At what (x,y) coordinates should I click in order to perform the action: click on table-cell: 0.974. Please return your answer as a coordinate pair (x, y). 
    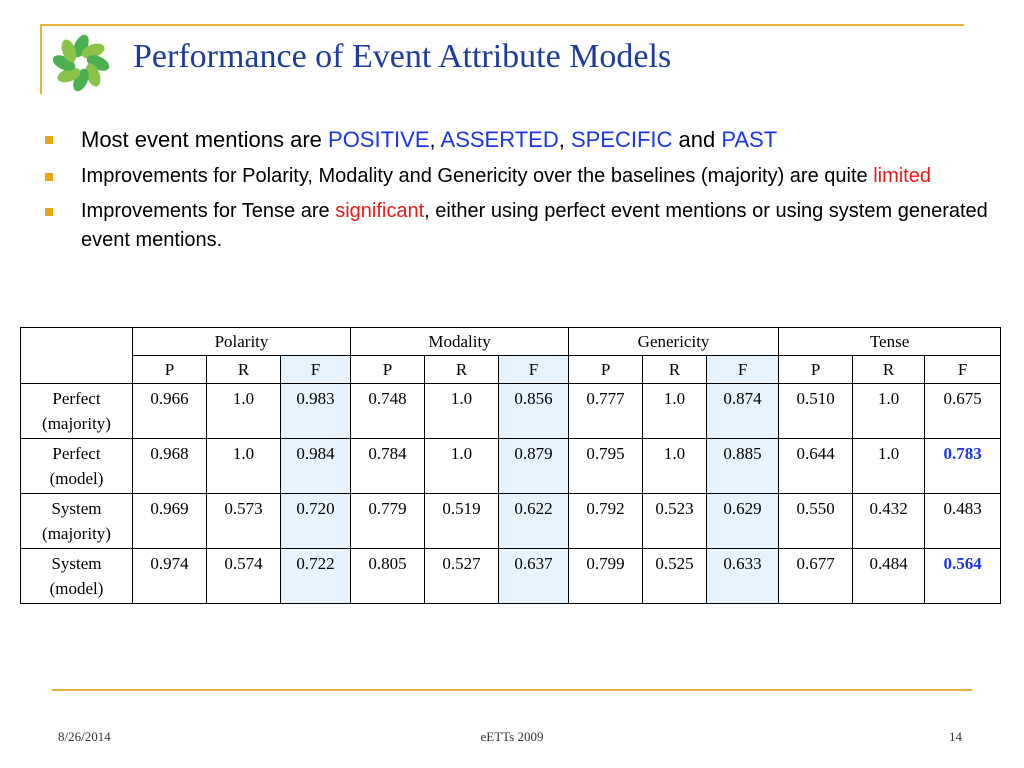
    Looking at the image, I should click on (169, 576).